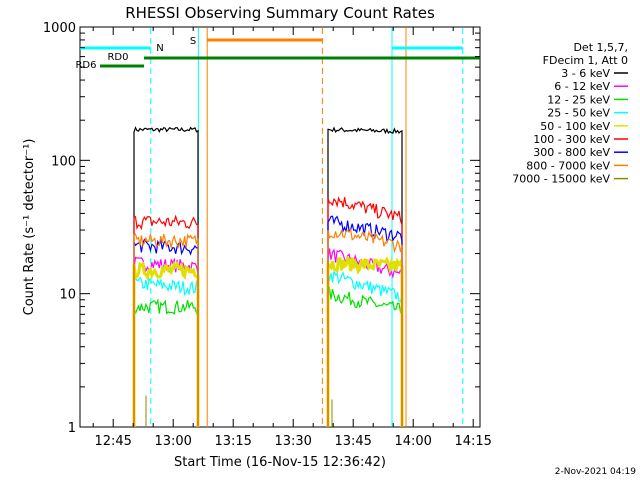 The image size is (640, 480). What do you see at coordinates (232, 441) in the screenshot?
I see `x-tick-label: 13:15` at bounding box center [232, 441].